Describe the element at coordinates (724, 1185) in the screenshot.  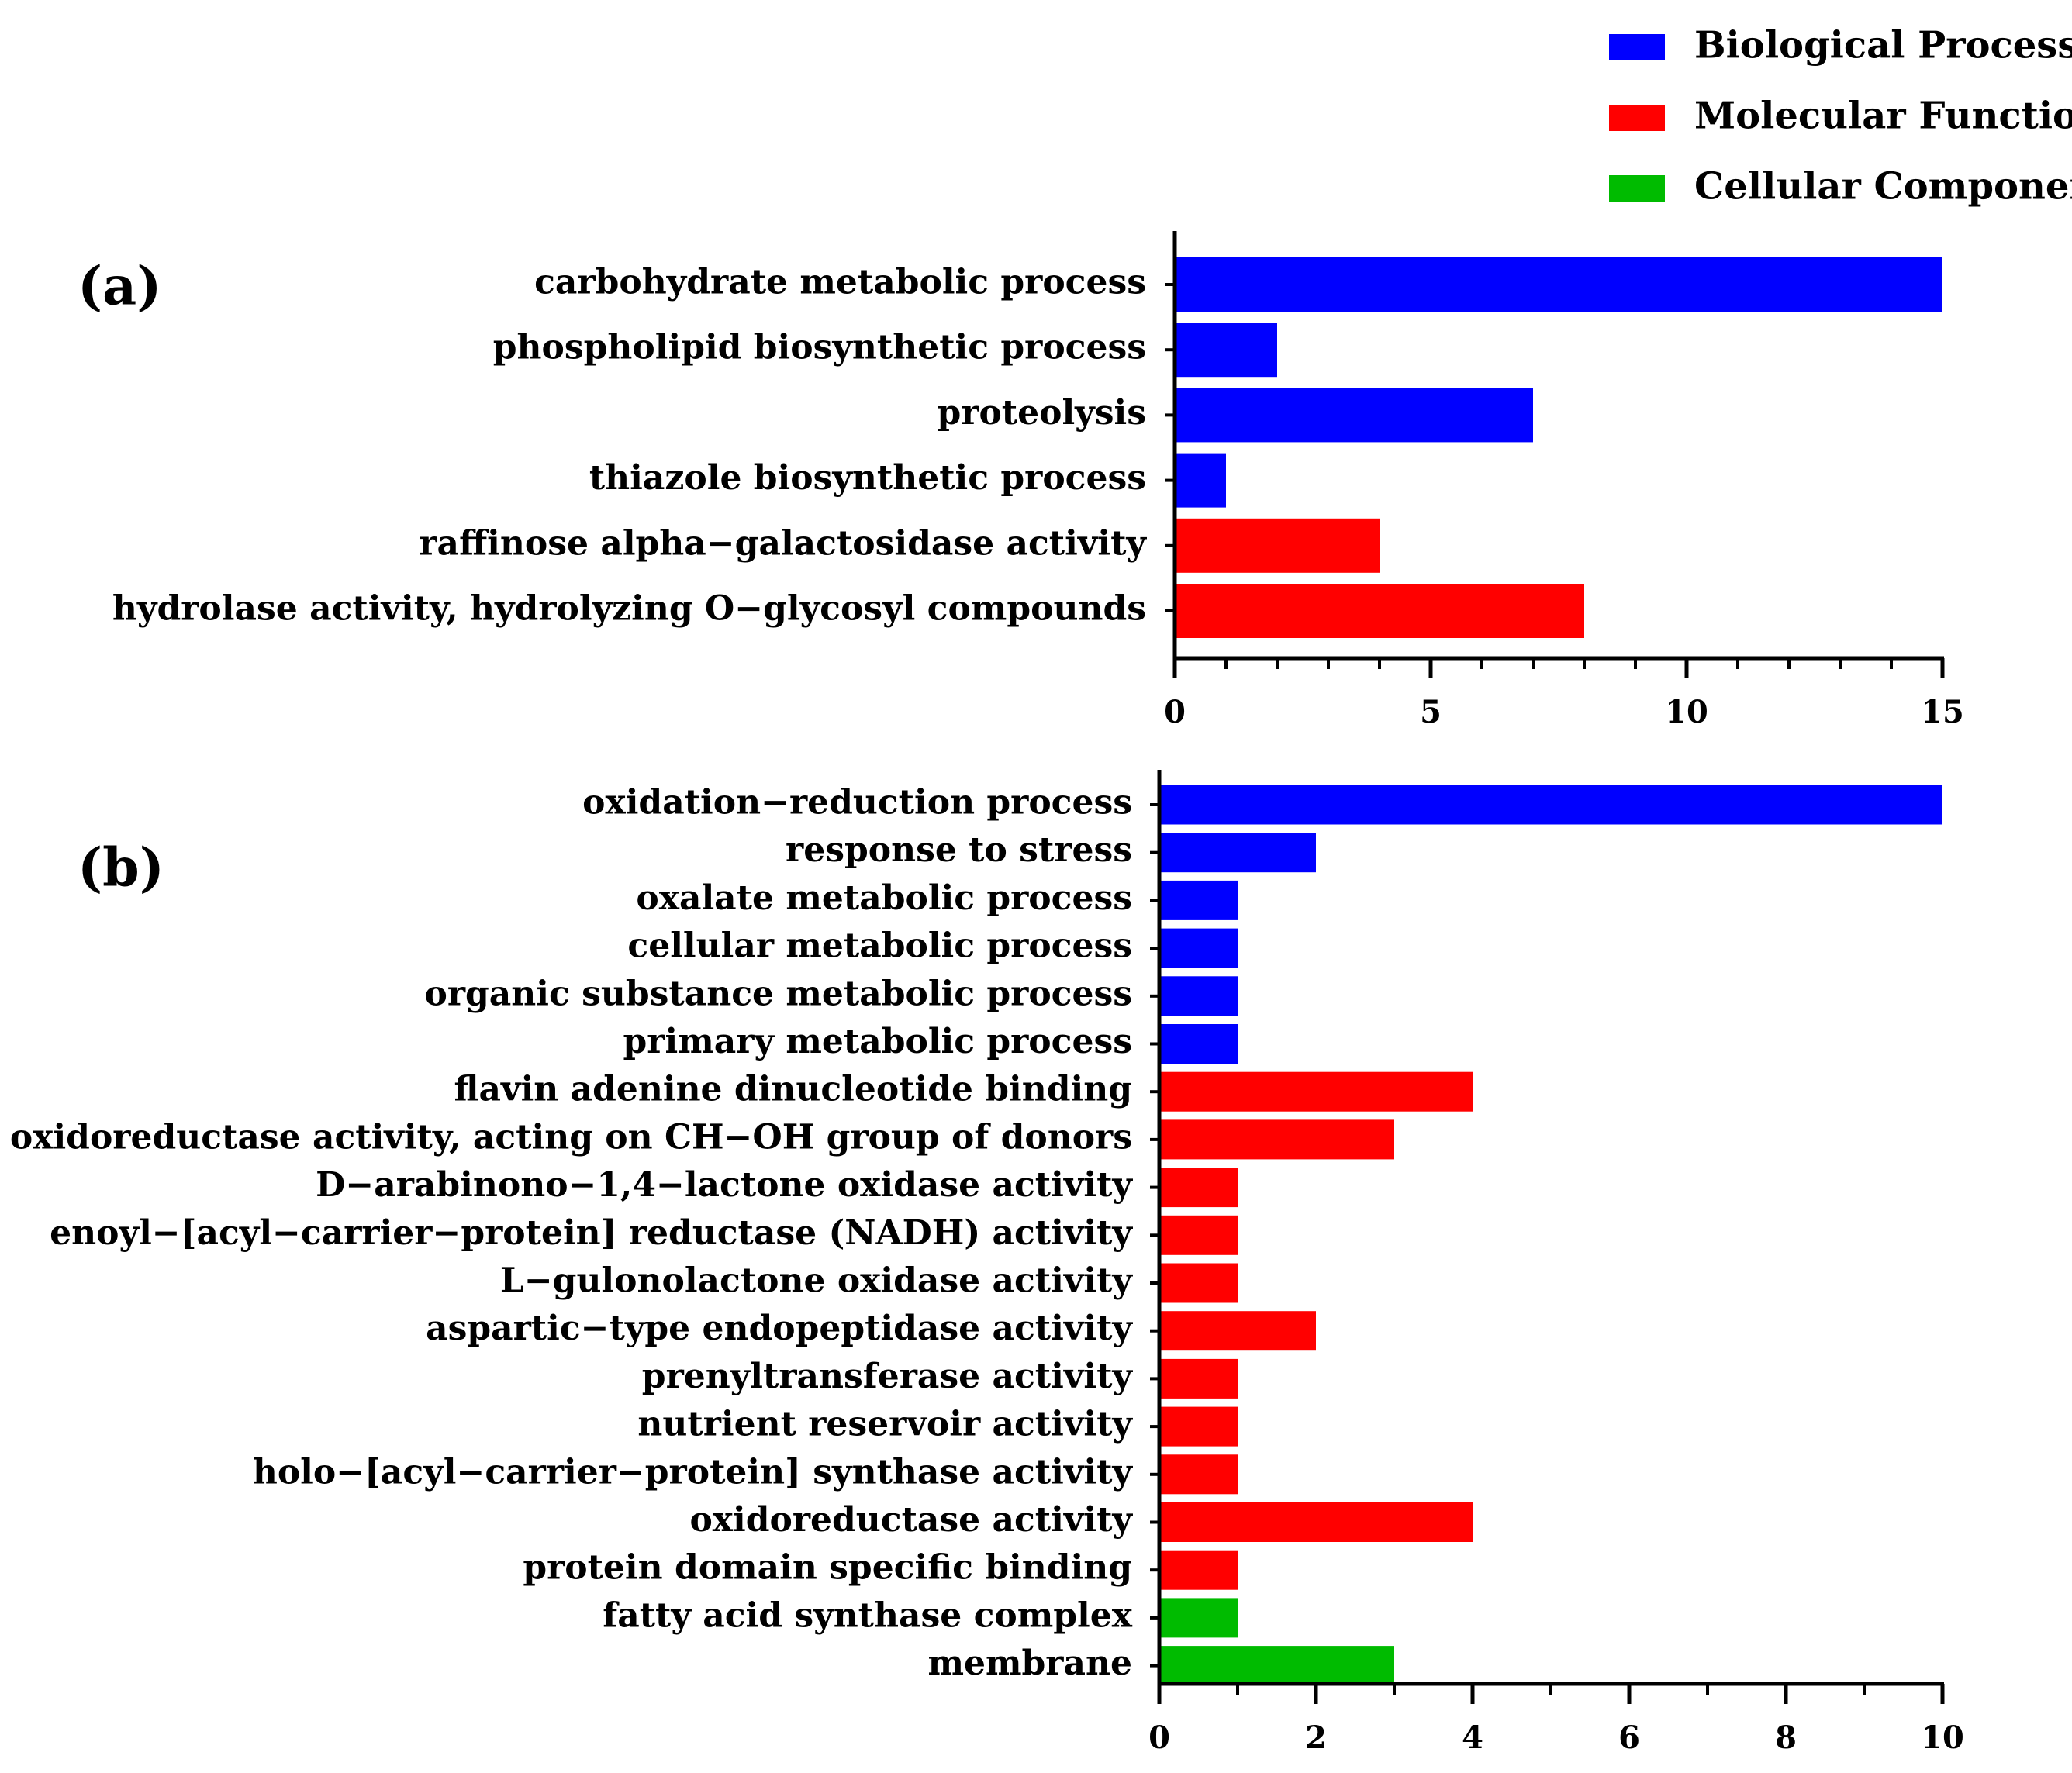
I see `category-label: D−arabinono−1,4−lactone oxidase activity` at that location.